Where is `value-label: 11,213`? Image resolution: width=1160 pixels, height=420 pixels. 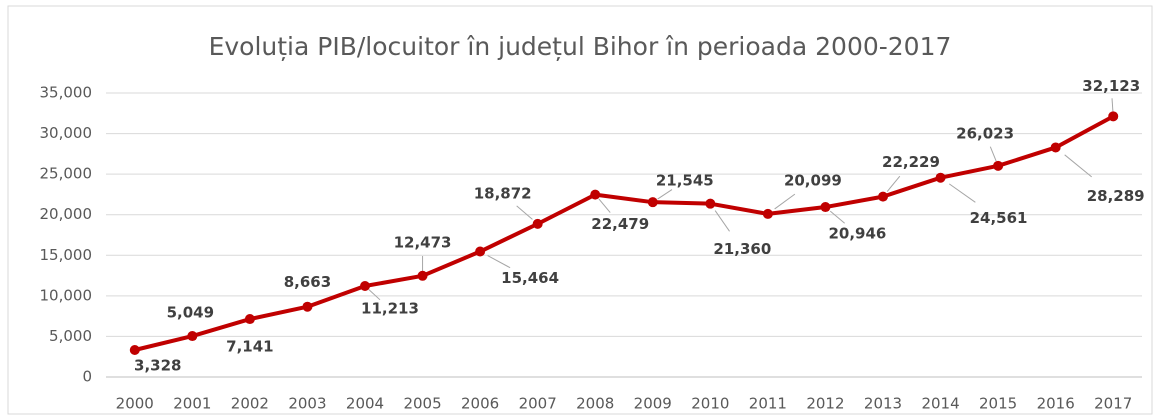
value-label: 11,213 is located at coordinates (390, 309).